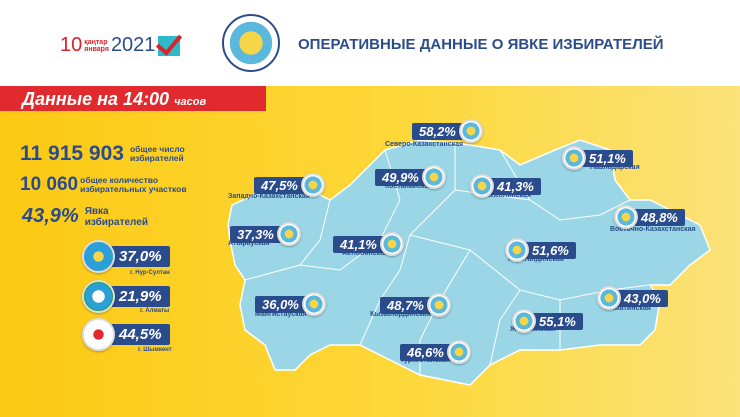 The image size is (740, 417). I want to click on month-kz: қаңтар, so click(96, 42).